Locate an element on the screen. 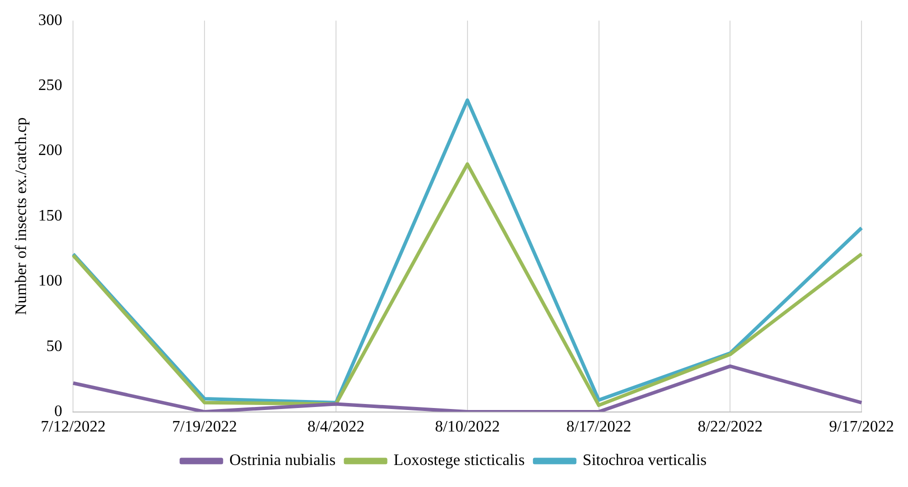 This screenshot has width=908, height=487. y-tick-label: 0 is located at coordinates (58, 411).